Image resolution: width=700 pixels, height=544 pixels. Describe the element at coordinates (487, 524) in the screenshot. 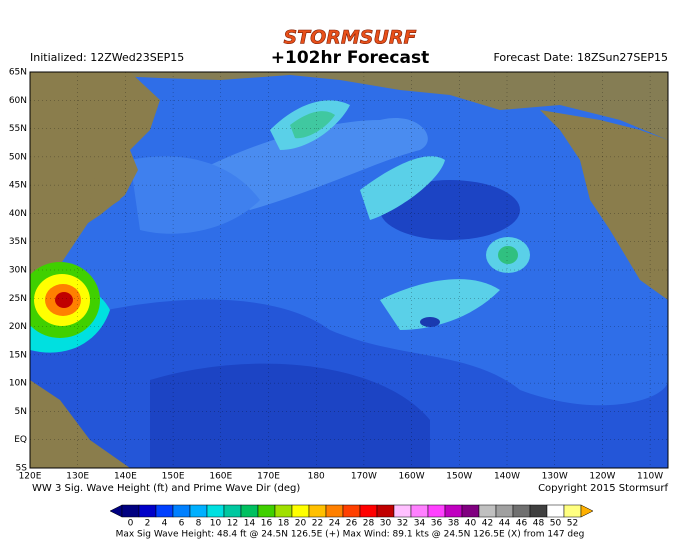

I see `colorbar-label: 42` at that location.